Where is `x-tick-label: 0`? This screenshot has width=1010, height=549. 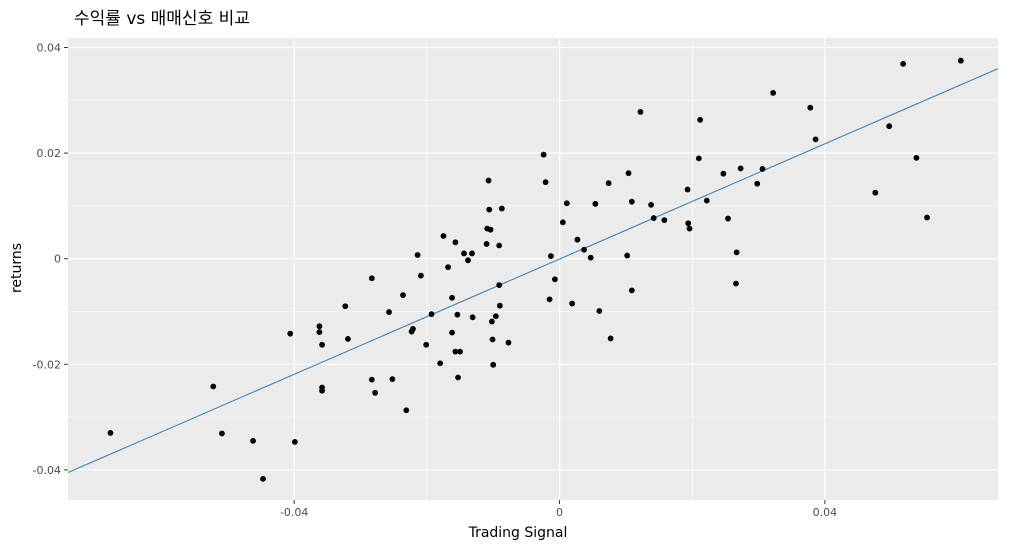
x-tick-label: 0 is located at coordinates (559, 512).